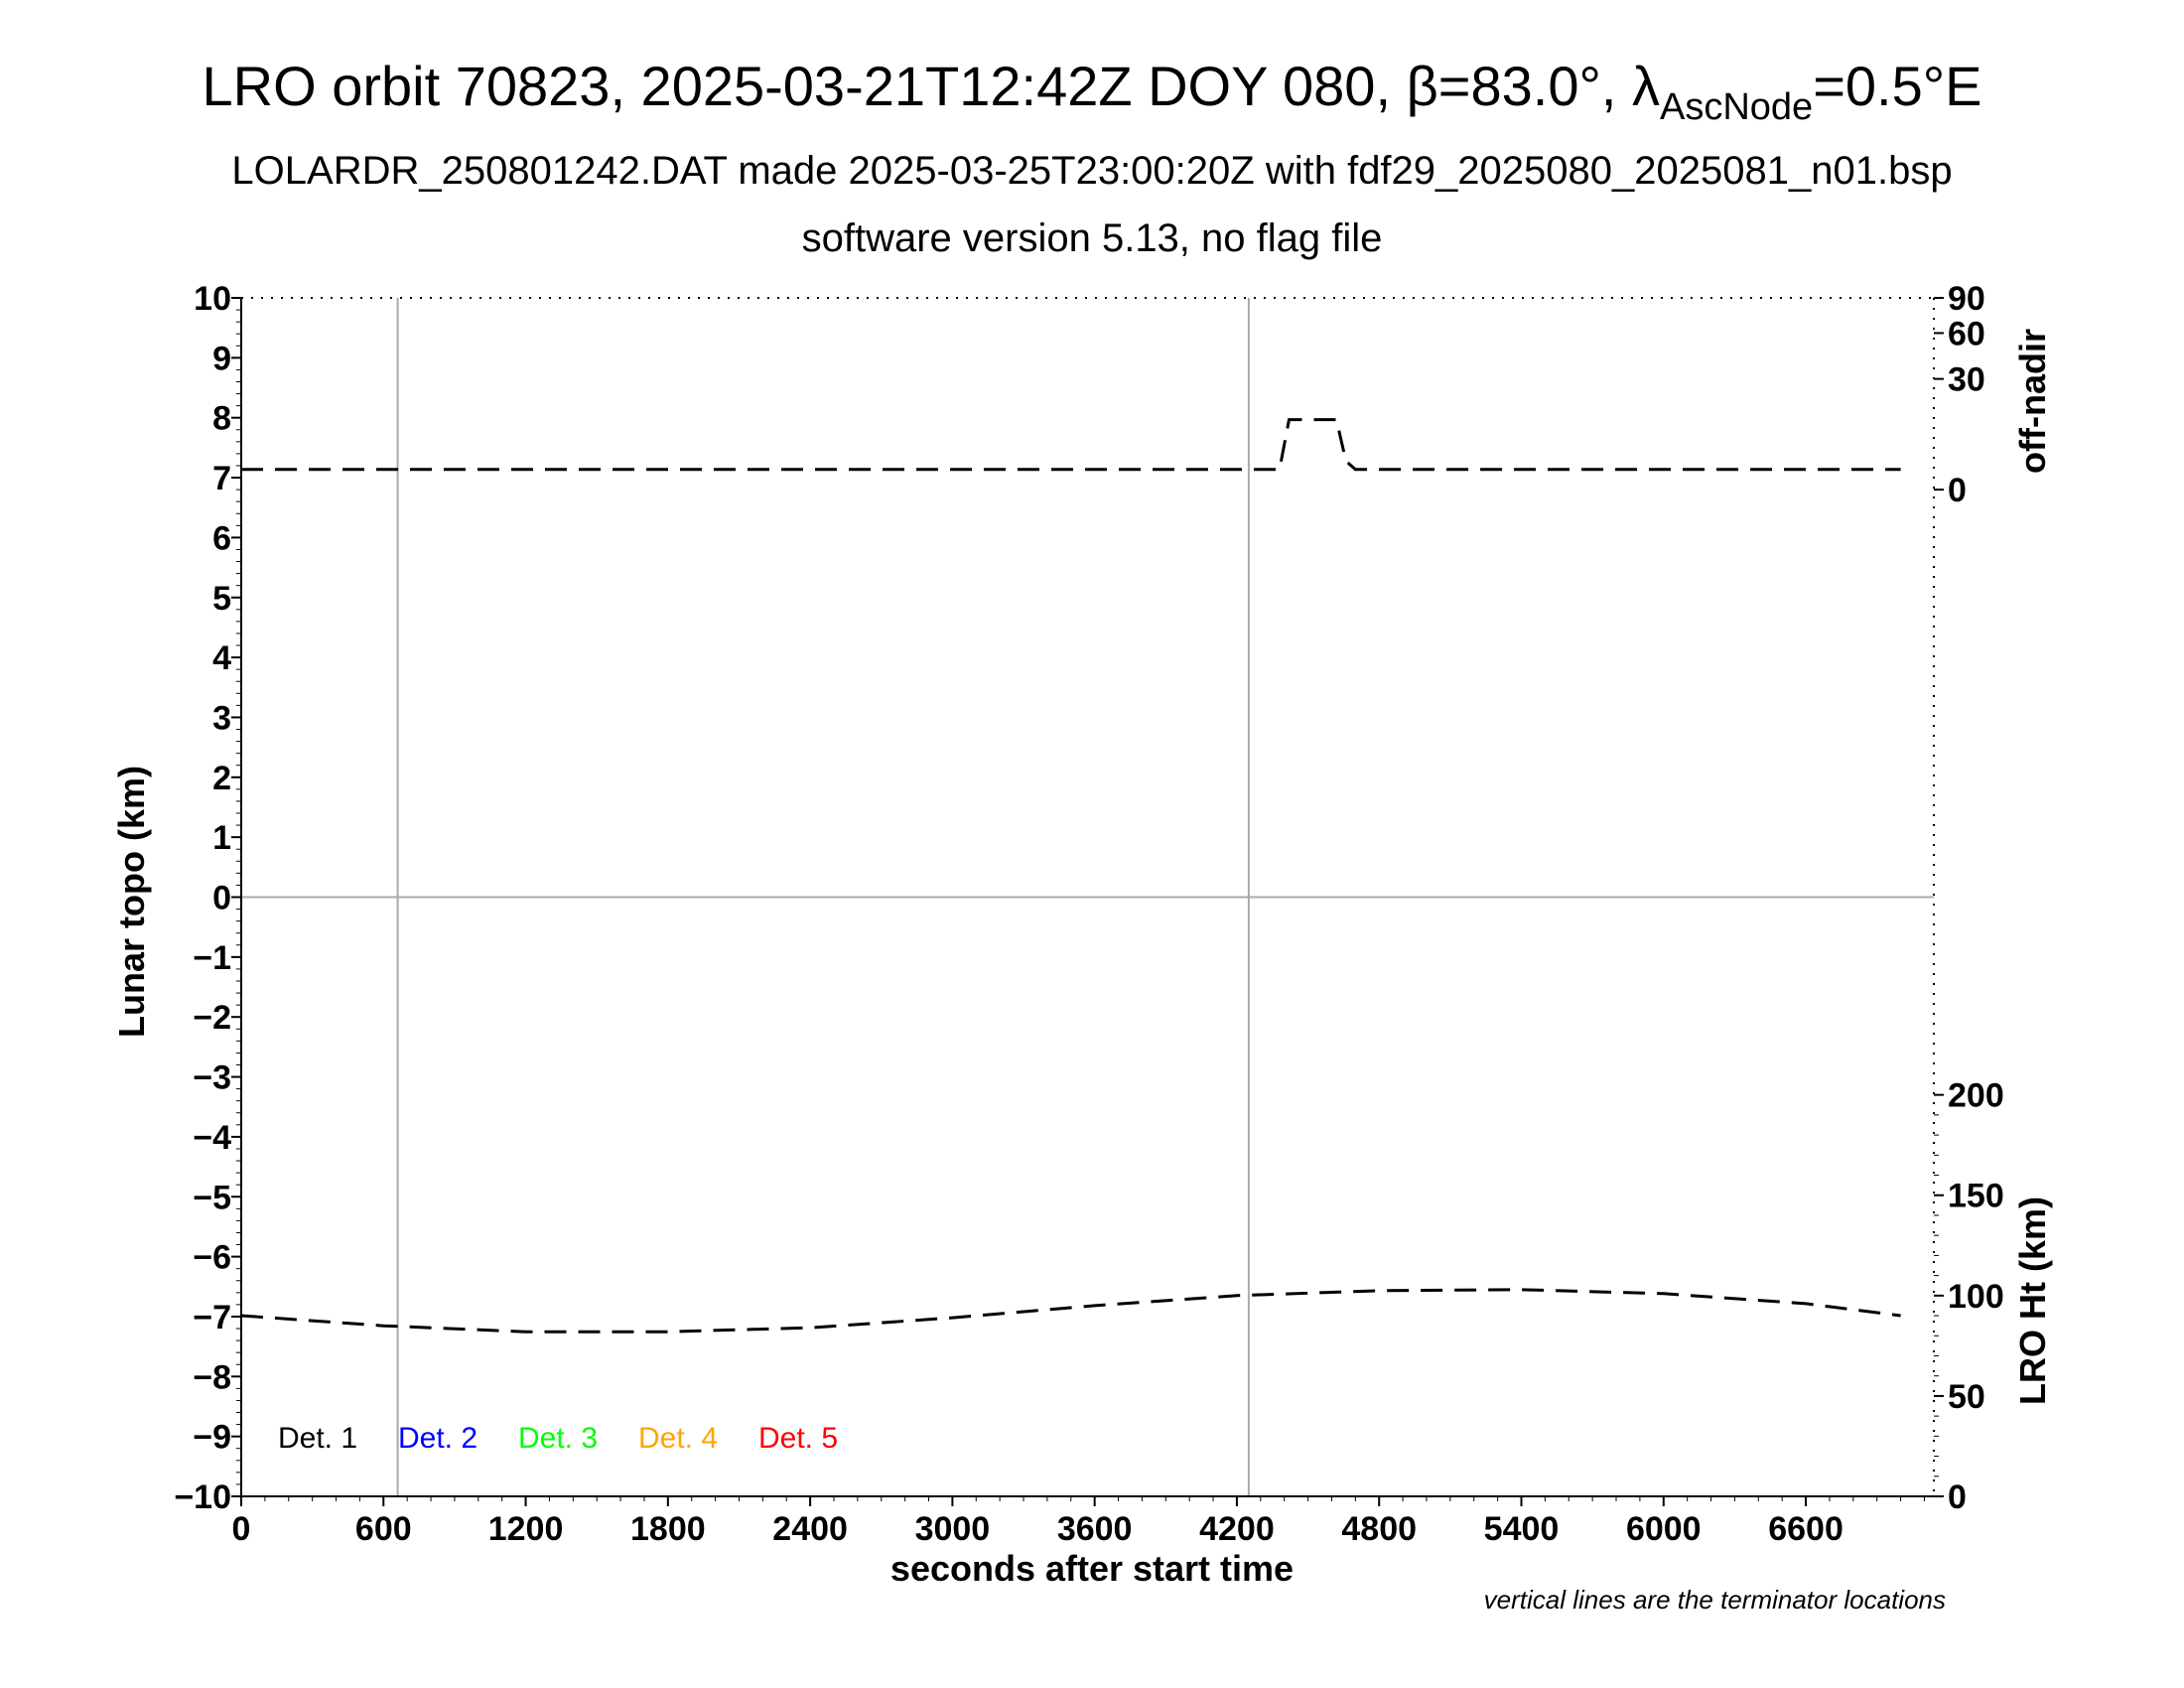 The width and height of the screenshot is (2184, 1688). I want to click on lro-height-tick-label: 0, so click(1957, 1497).